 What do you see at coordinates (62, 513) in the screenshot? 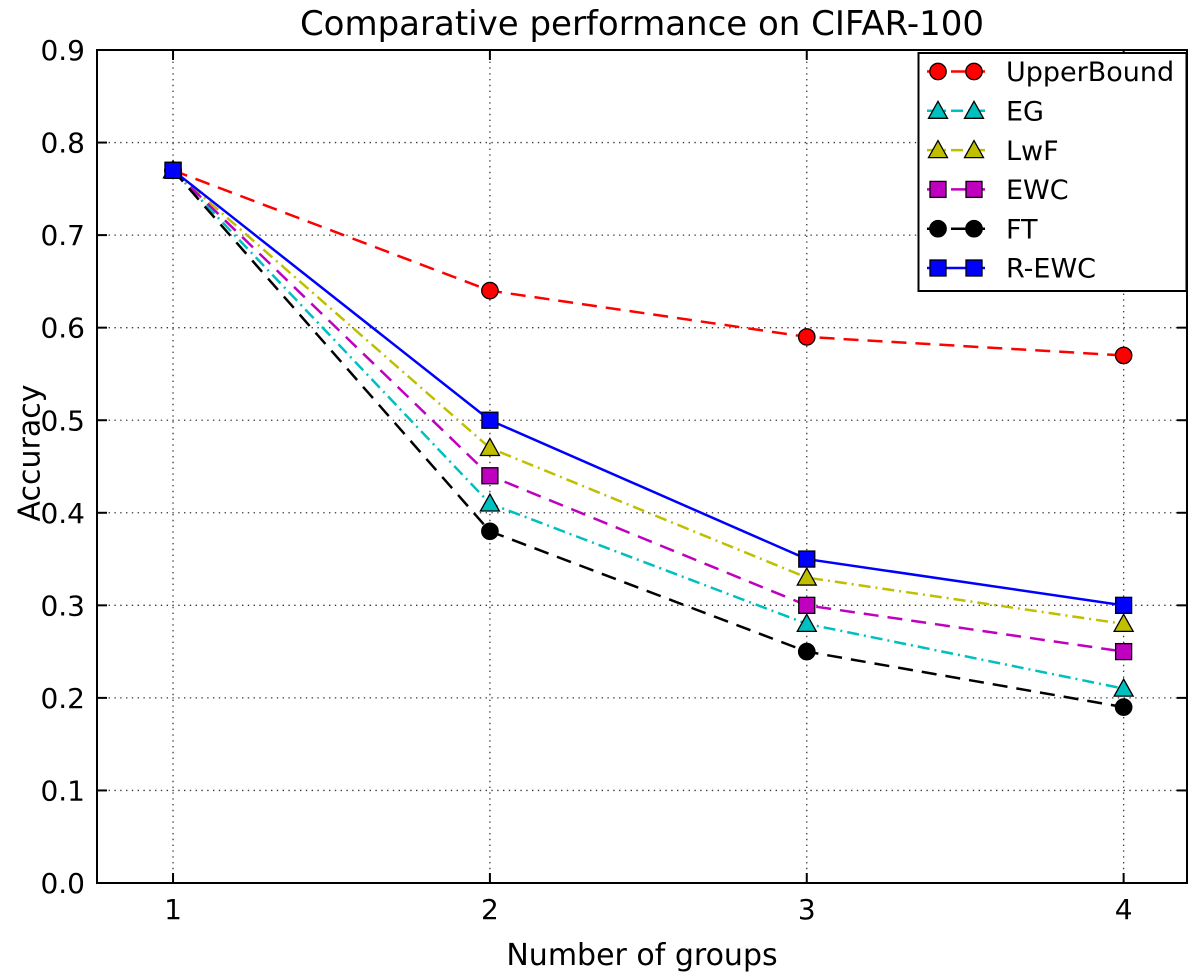
I see `y-tick-label: 0.4` at bounding box center [62, 513].